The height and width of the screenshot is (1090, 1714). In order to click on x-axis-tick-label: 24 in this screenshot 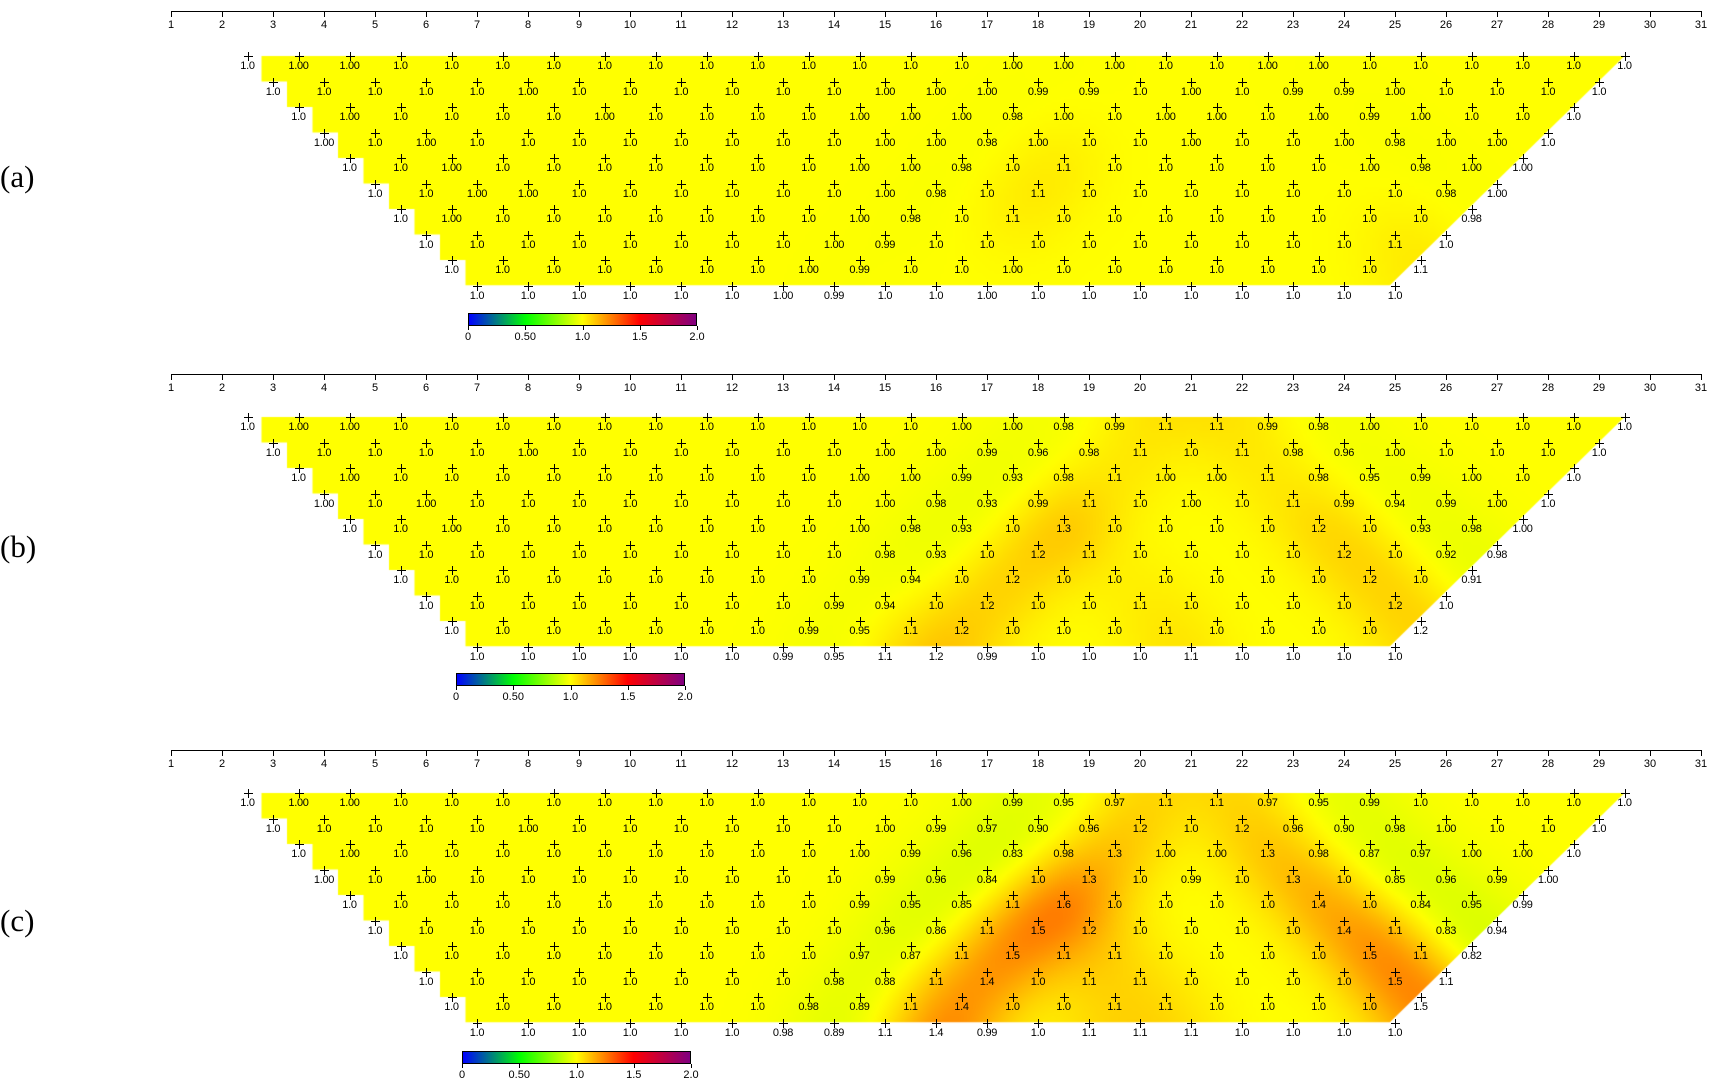, I will do `click(1344, 388)`.